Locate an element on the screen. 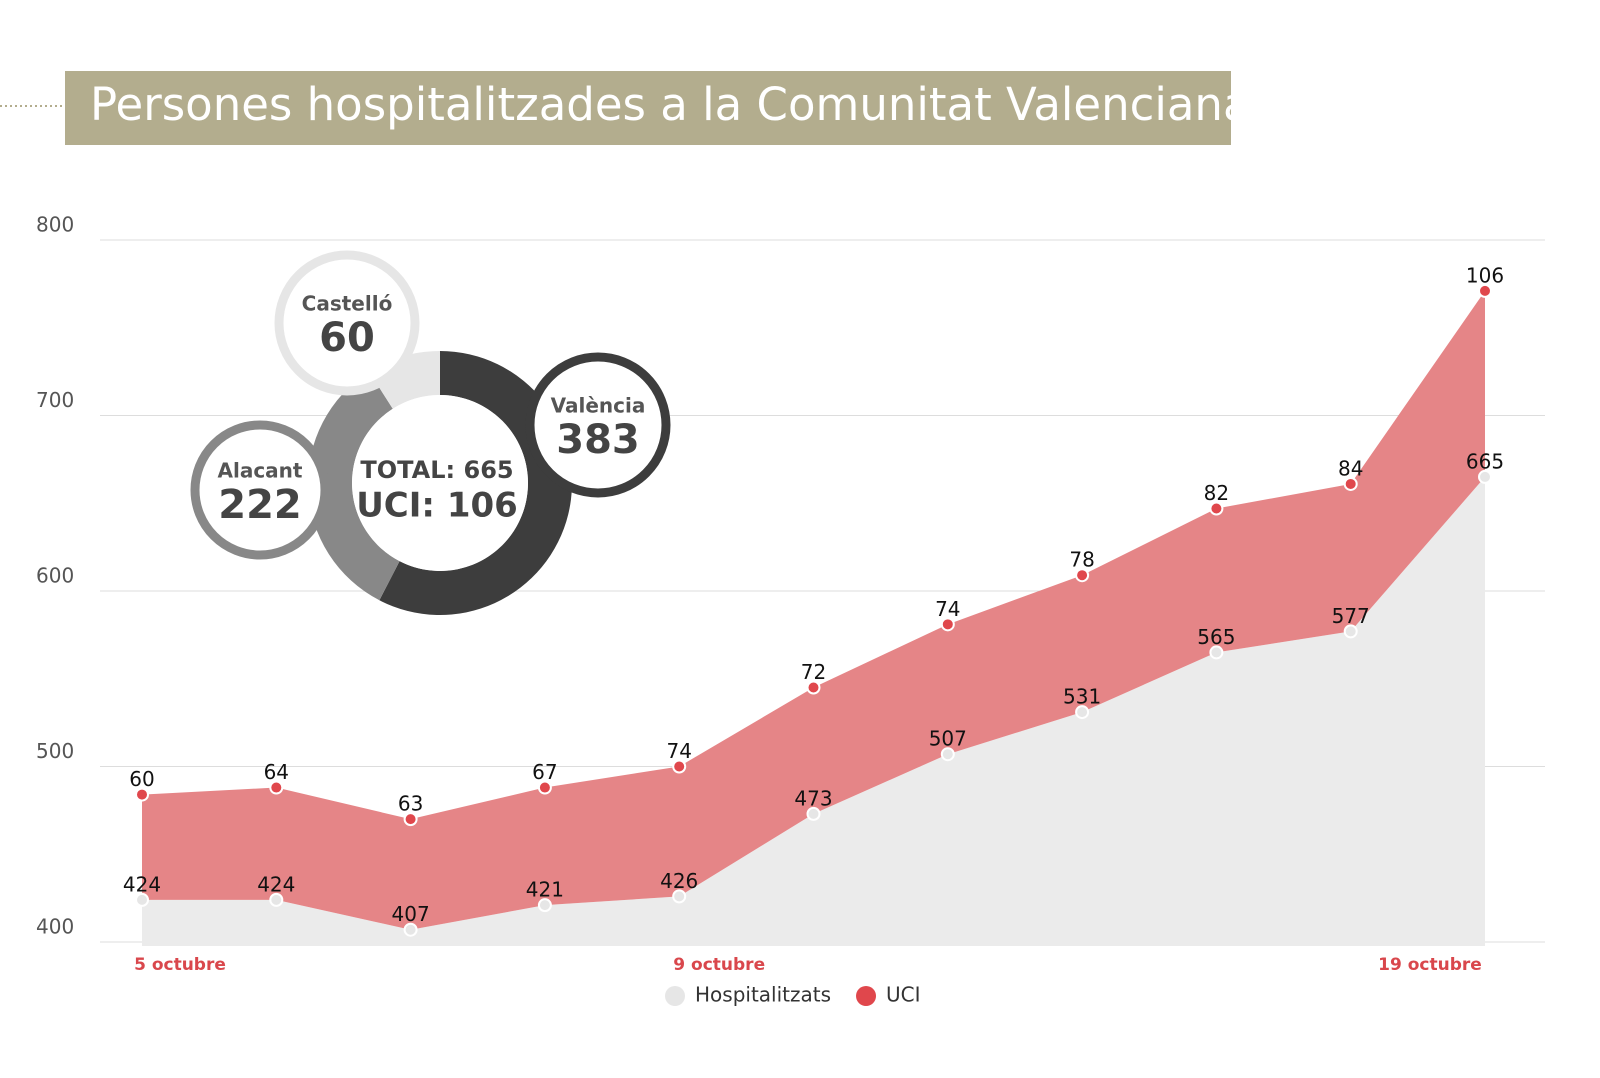  title-box is located at coordinates (648, 108).